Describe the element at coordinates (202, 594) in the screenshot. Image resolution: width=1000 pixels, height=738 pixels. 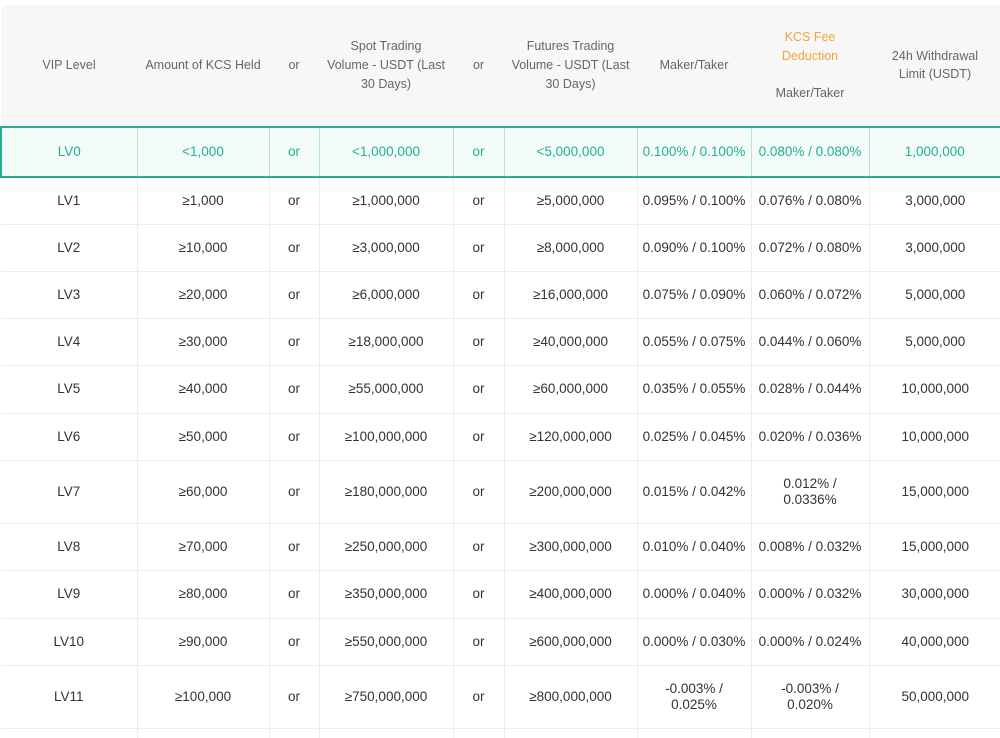
I see `cell-kcs-held: ≥80,000` at that location.